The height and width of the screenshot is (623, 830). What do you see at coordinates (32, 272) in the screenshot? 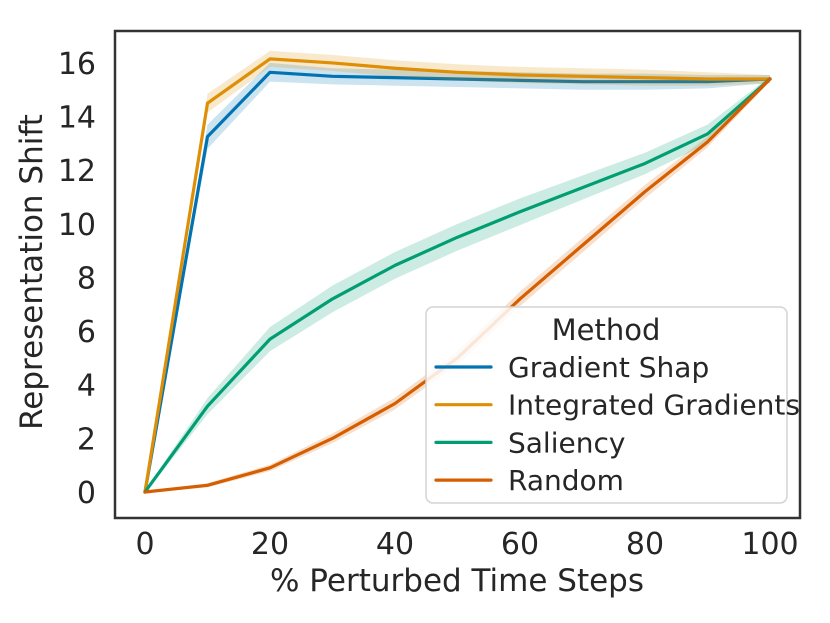
I see `y-axis-label: Representation Shift` at bounding box center [32, 272].